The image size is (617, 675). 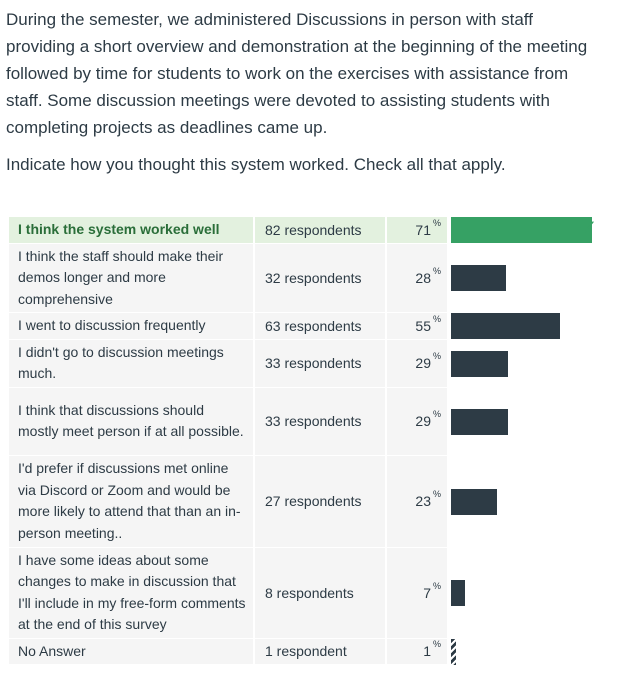 I want to click on answer-percent-cell: 1%, so click(x=416, y=651).